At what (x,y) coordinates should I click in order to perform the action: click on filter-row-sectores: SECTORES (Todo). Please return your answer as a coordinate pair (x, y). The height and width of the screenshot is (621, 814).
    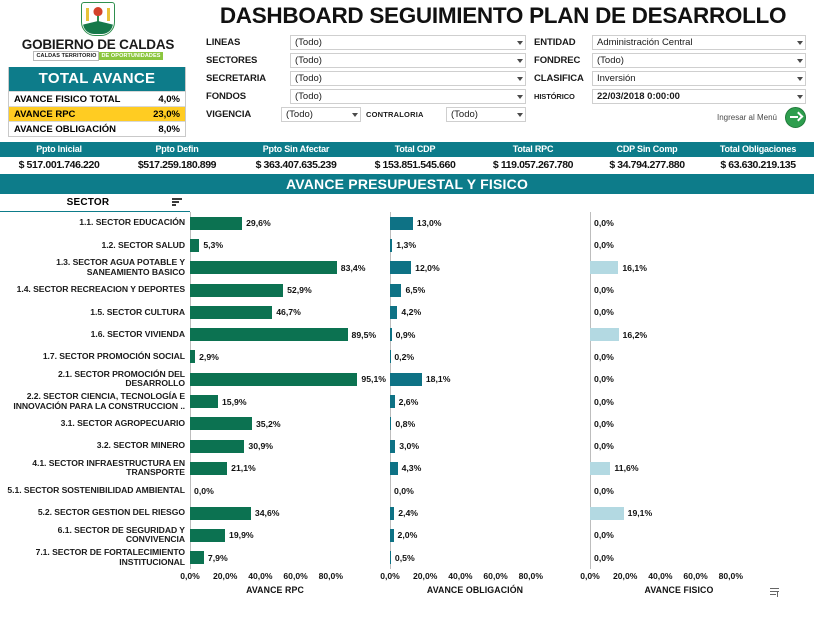
    Looking at the image, I should click on (366, 60).